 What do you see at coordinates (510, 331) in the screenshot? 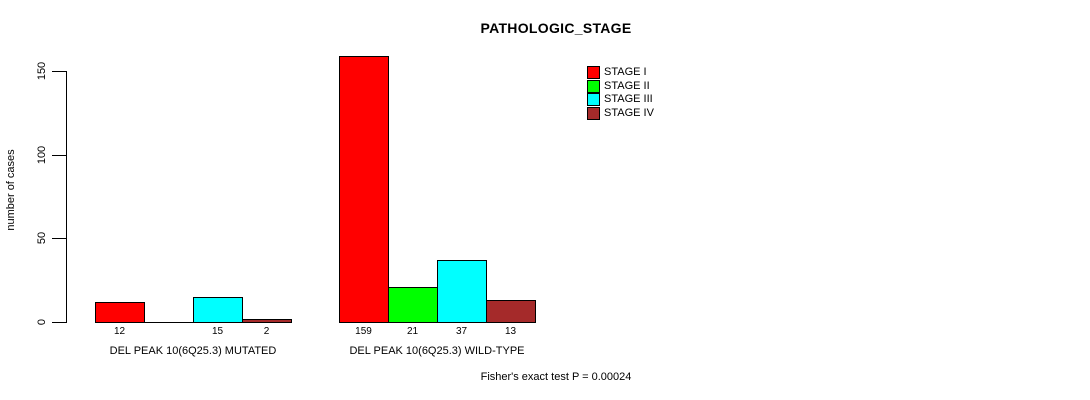
I see `bar-count-label-stage-iv: 13` at bounding box center [510, 331].